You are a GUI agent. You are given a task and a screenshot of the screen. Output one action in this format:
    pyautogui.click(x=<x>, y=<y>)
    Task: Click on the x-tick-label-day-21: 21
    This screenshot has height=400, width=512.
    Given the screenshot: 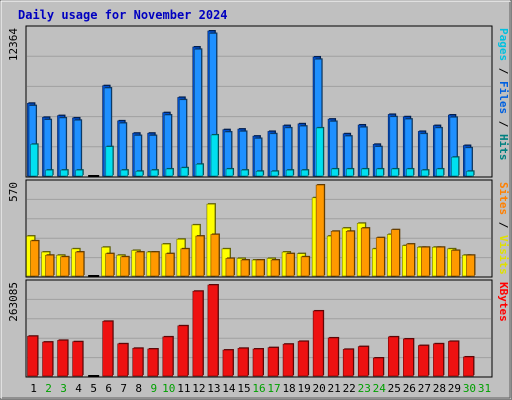 What is the action you would take?
    pyautogui.click(x=334, y=388)
    